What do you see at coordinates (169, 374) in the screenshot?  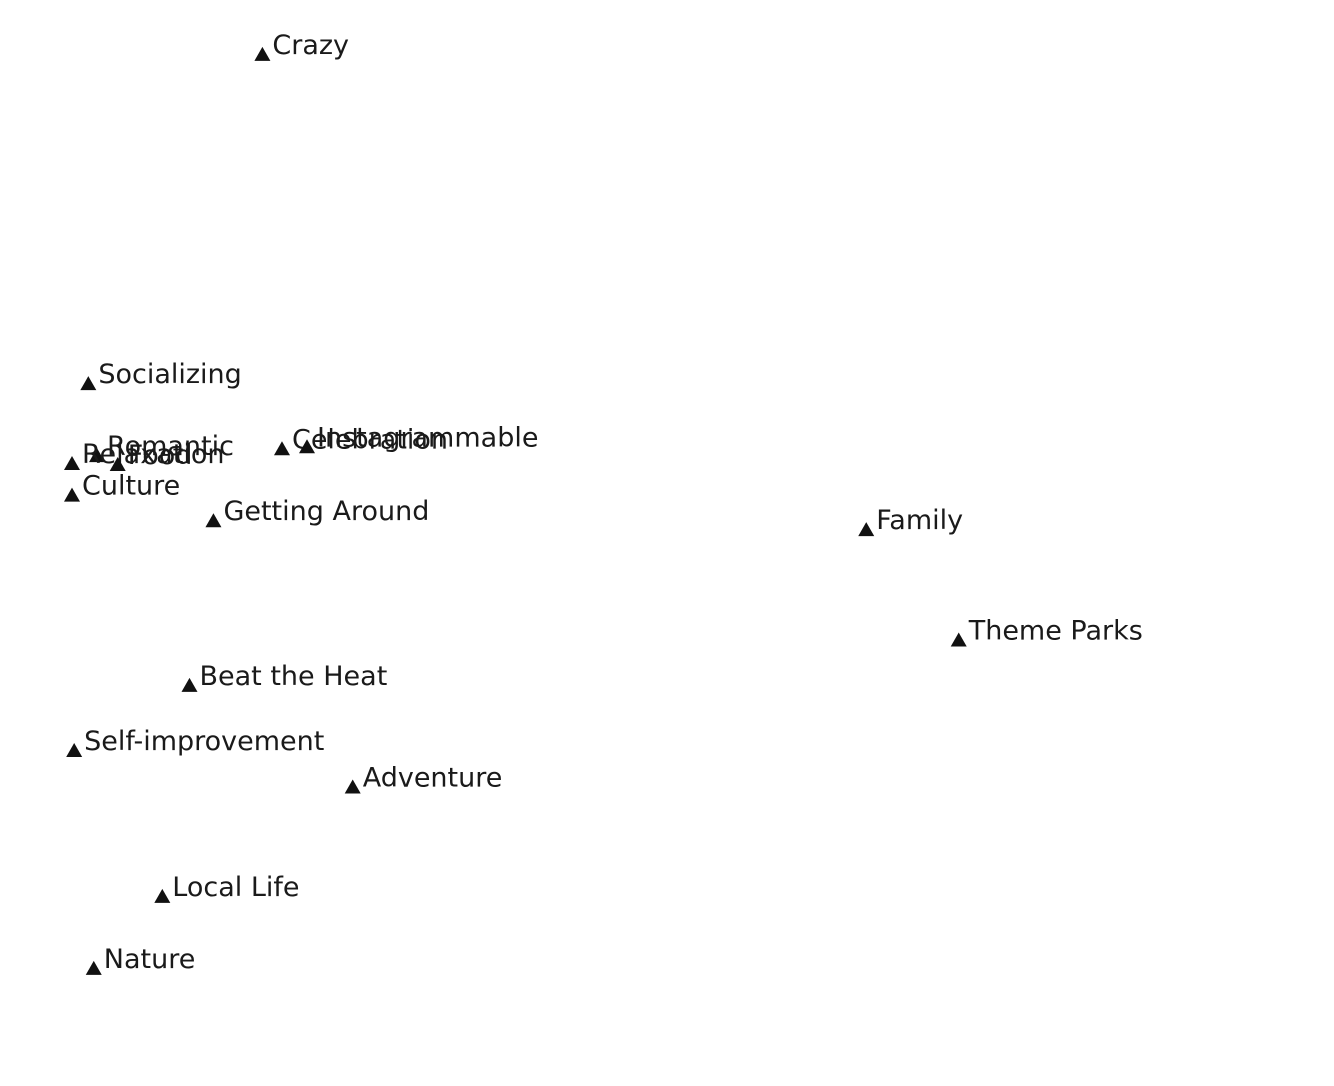 I see `point-label: Socializing` at bounding box center [169, 374].